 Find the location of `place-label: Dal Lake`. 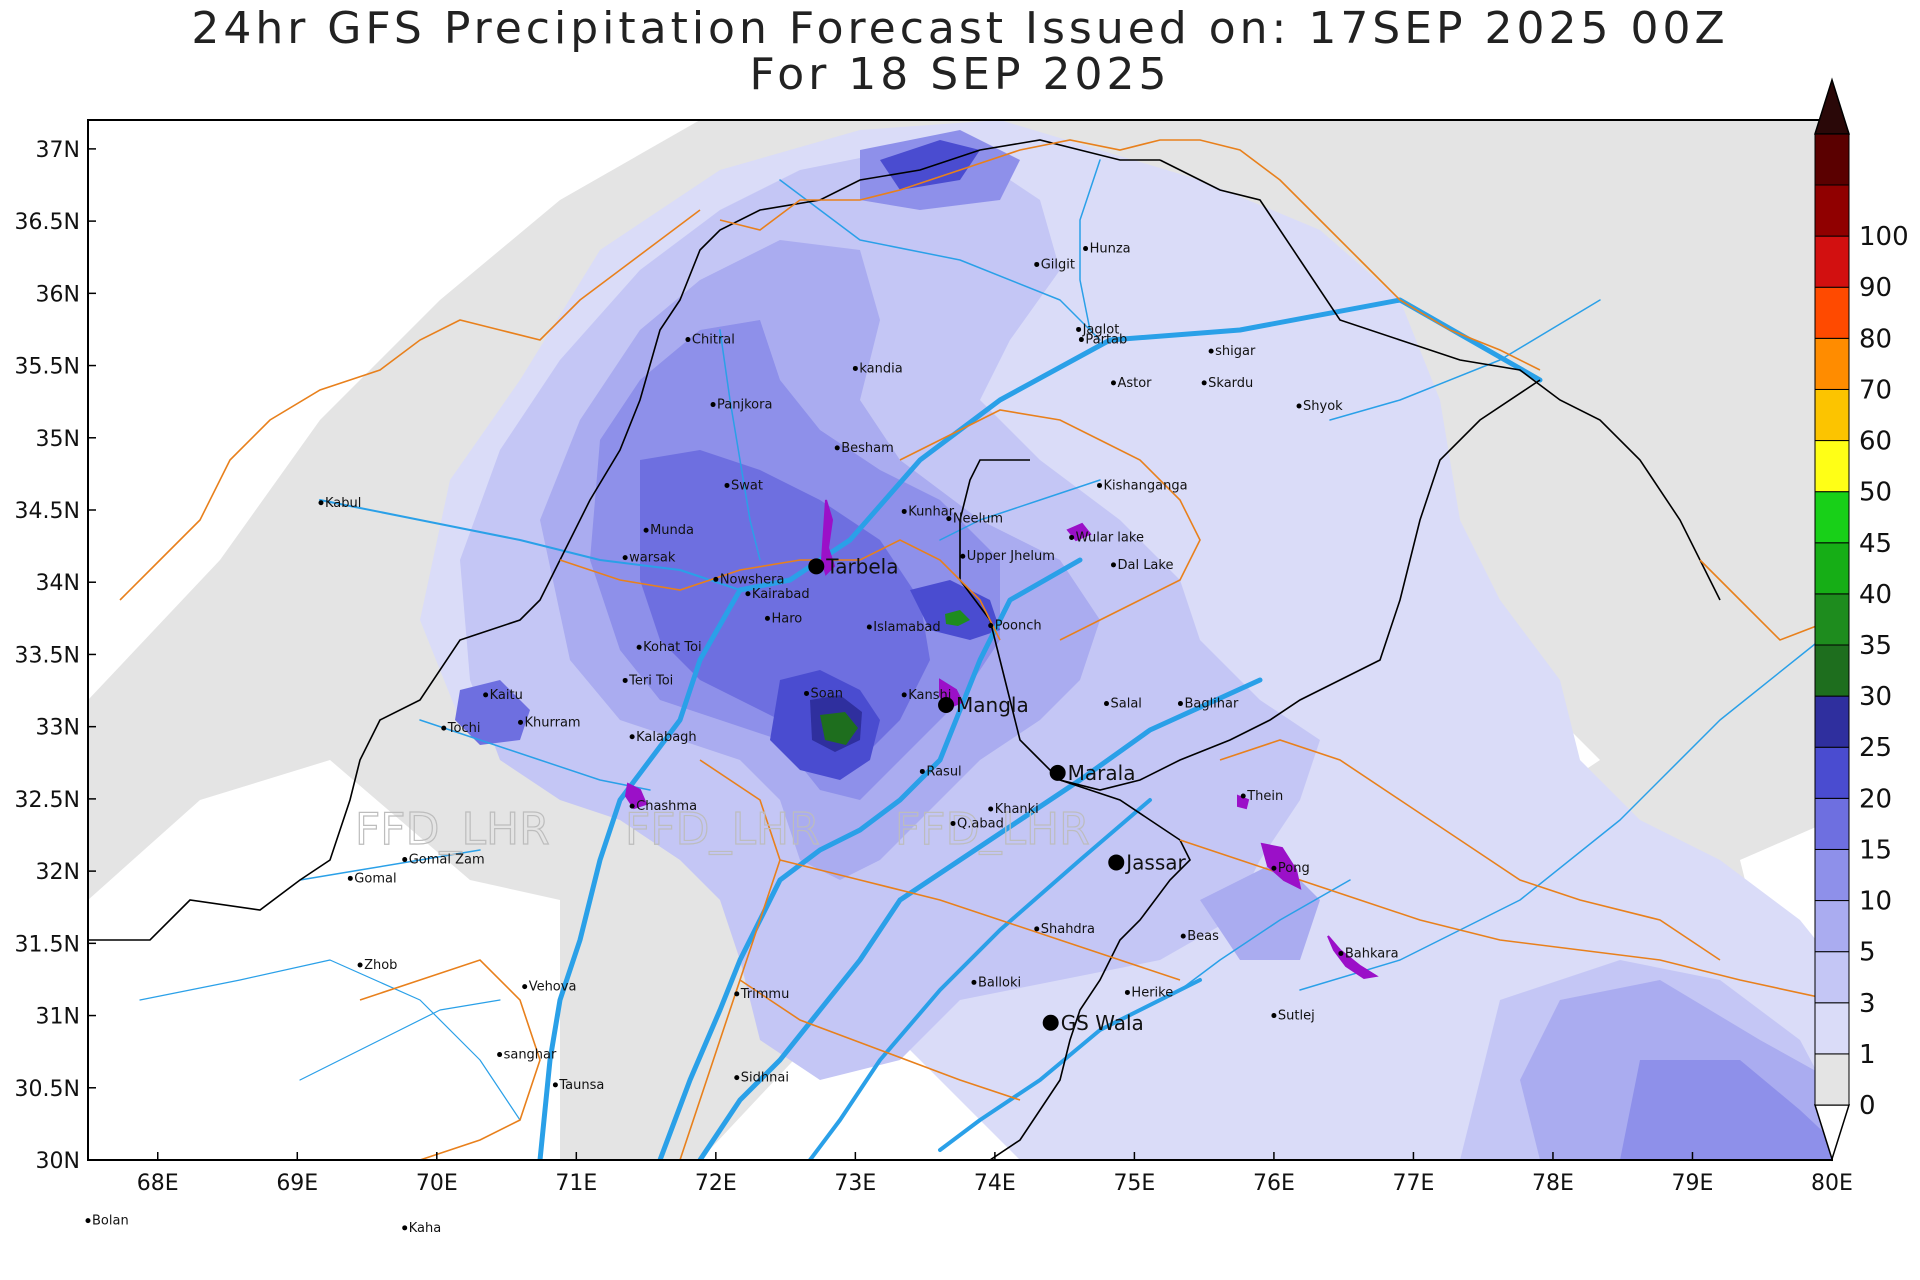

place-label: Dal Lake is located at coordinates (1145, 565).